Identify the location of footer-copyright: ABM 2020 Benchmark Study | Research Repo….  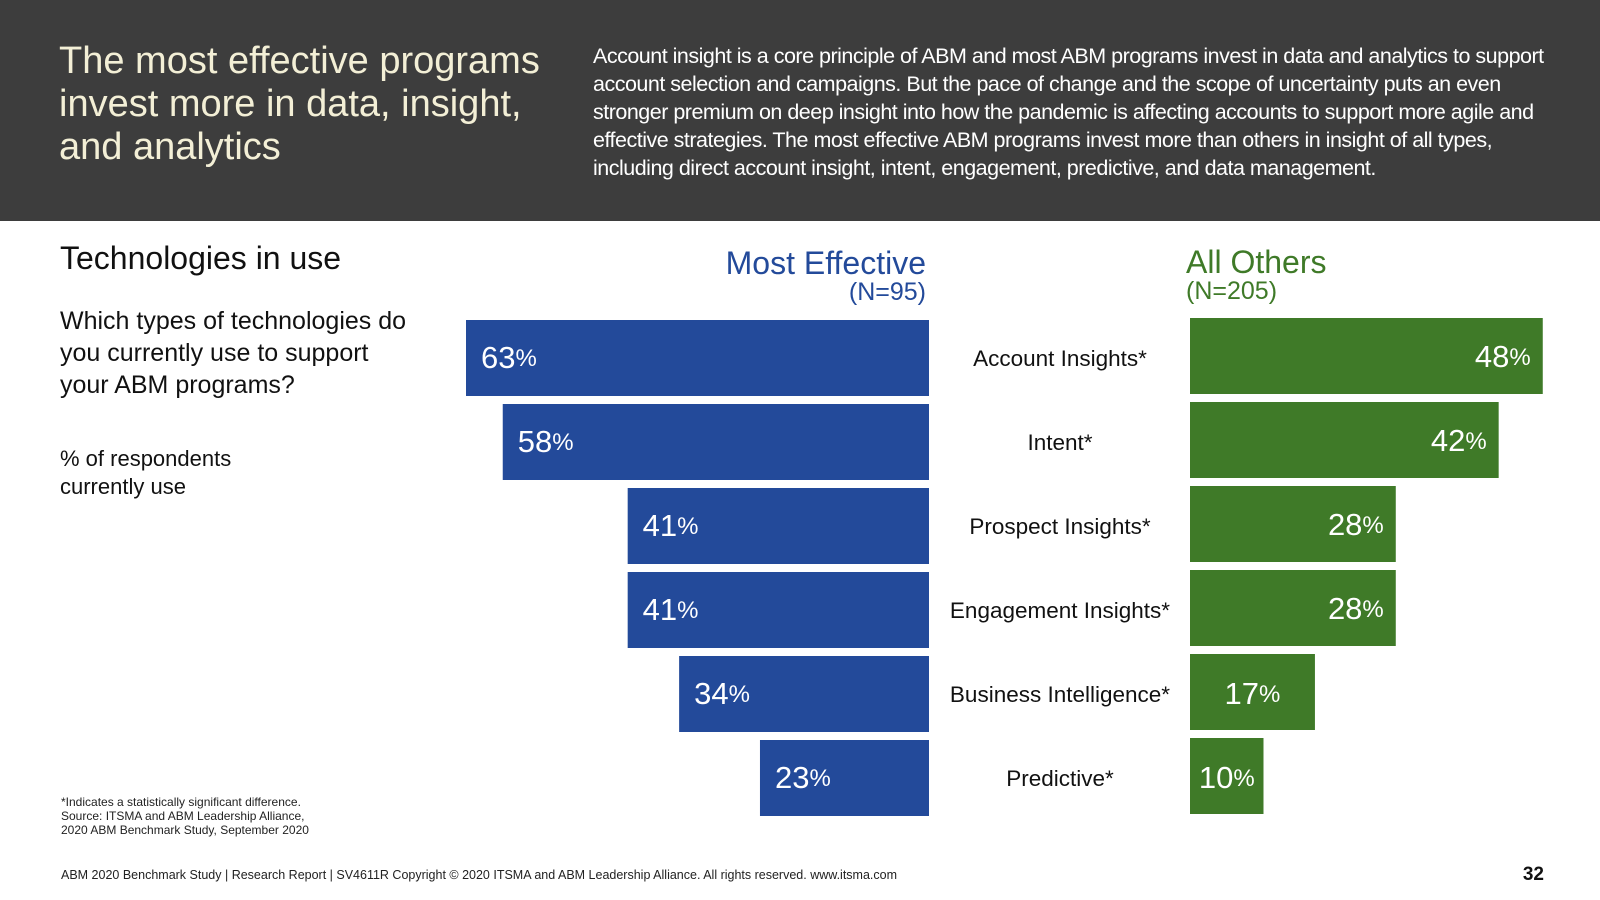
(479, 875).